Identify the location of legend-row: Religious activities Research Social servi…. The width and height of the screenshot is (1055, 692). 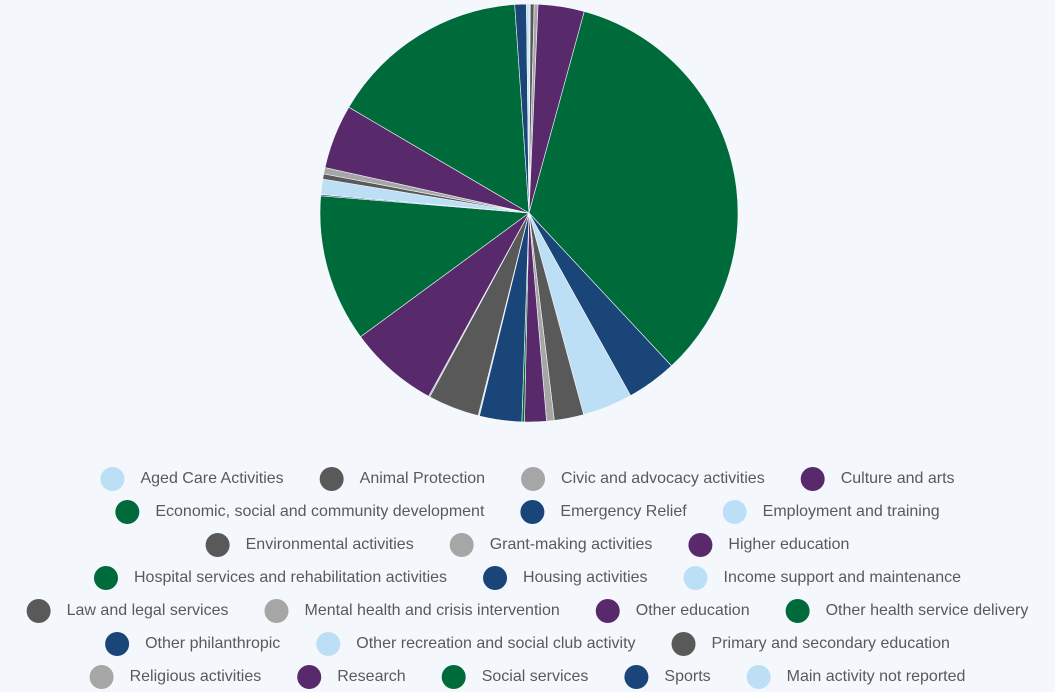
(527, 677).